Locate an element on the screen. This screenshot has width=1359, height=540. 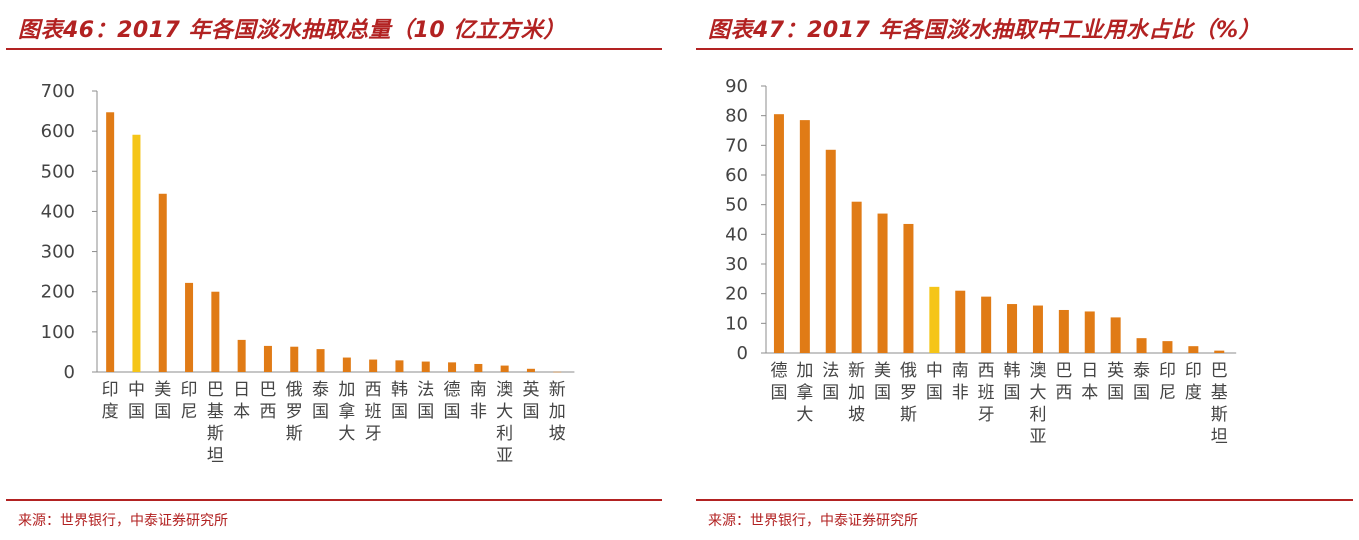
y-tick-label: 700 is located at coordinates (58, 91).